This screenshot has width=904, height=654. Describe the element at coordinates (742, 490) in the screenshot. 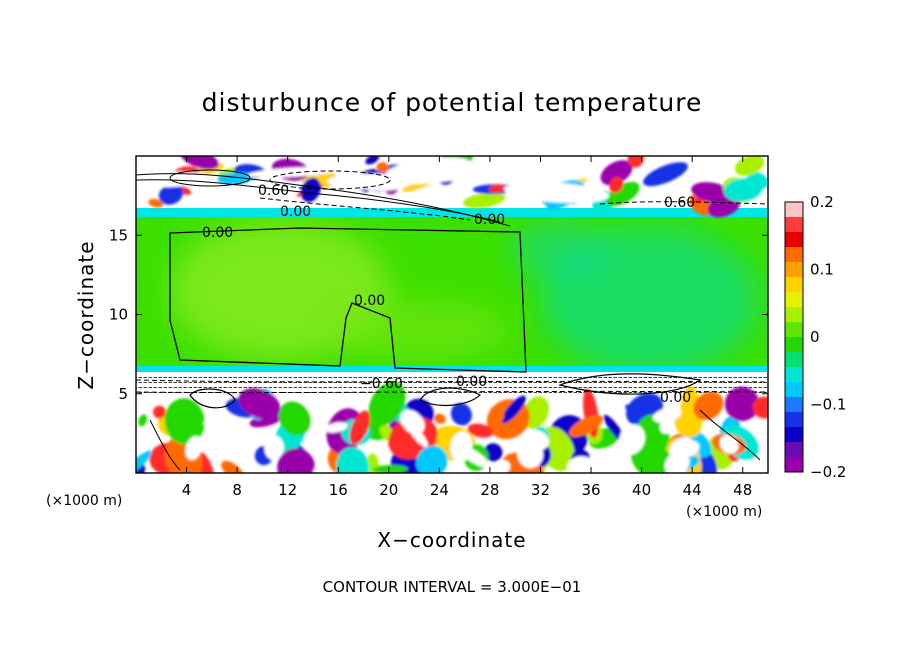

I see `x-tick-label: 48` at that location.